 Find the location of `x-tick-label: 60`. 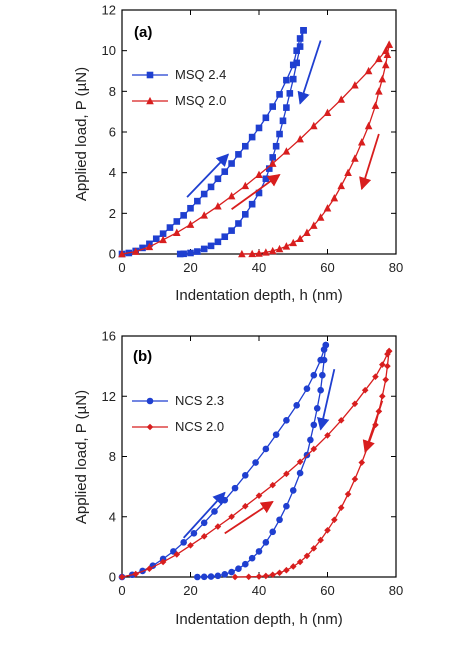

x-tick-label: 60 is located at coordinates (327, 590).